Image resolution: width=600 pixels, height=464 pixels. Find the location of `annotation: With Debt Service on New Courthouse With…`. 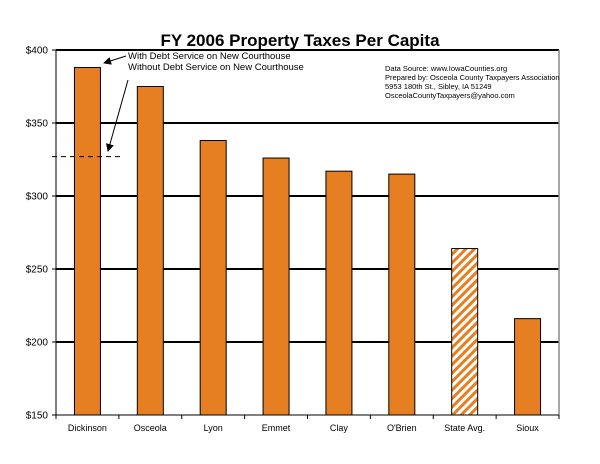

annotation: With Debt Service on New Courthouse With… is located at coordinates (203, 101).